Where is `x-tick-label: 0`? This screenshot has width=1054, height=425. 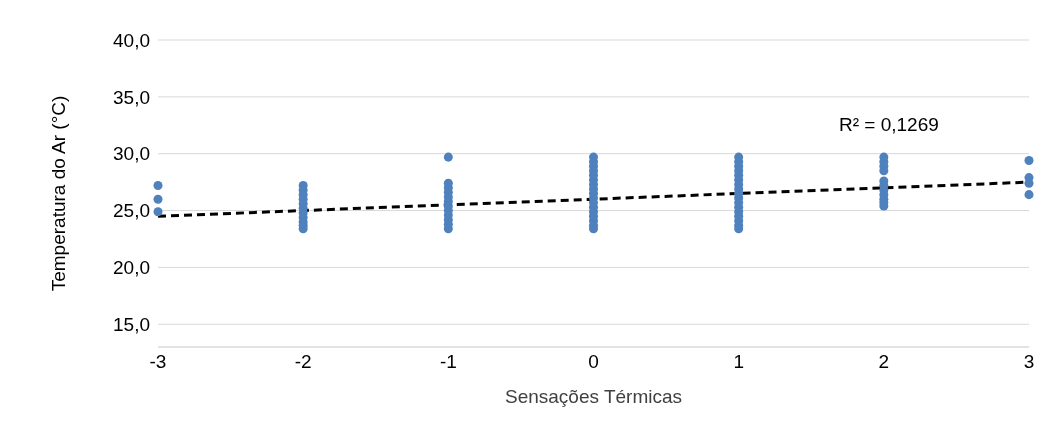
x-tick-label: 0 is located at coordinates (593, 362).